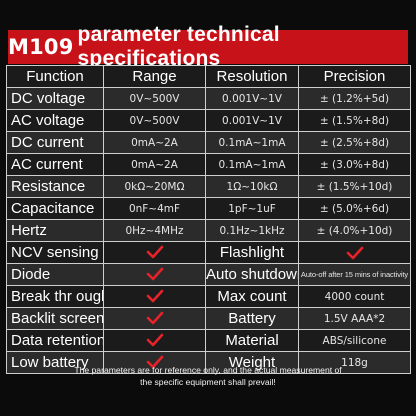  I want to click on table-row: AC voltage 0V~500V 0.001V~1V ± (1.5%+8d), so click(208, 120).